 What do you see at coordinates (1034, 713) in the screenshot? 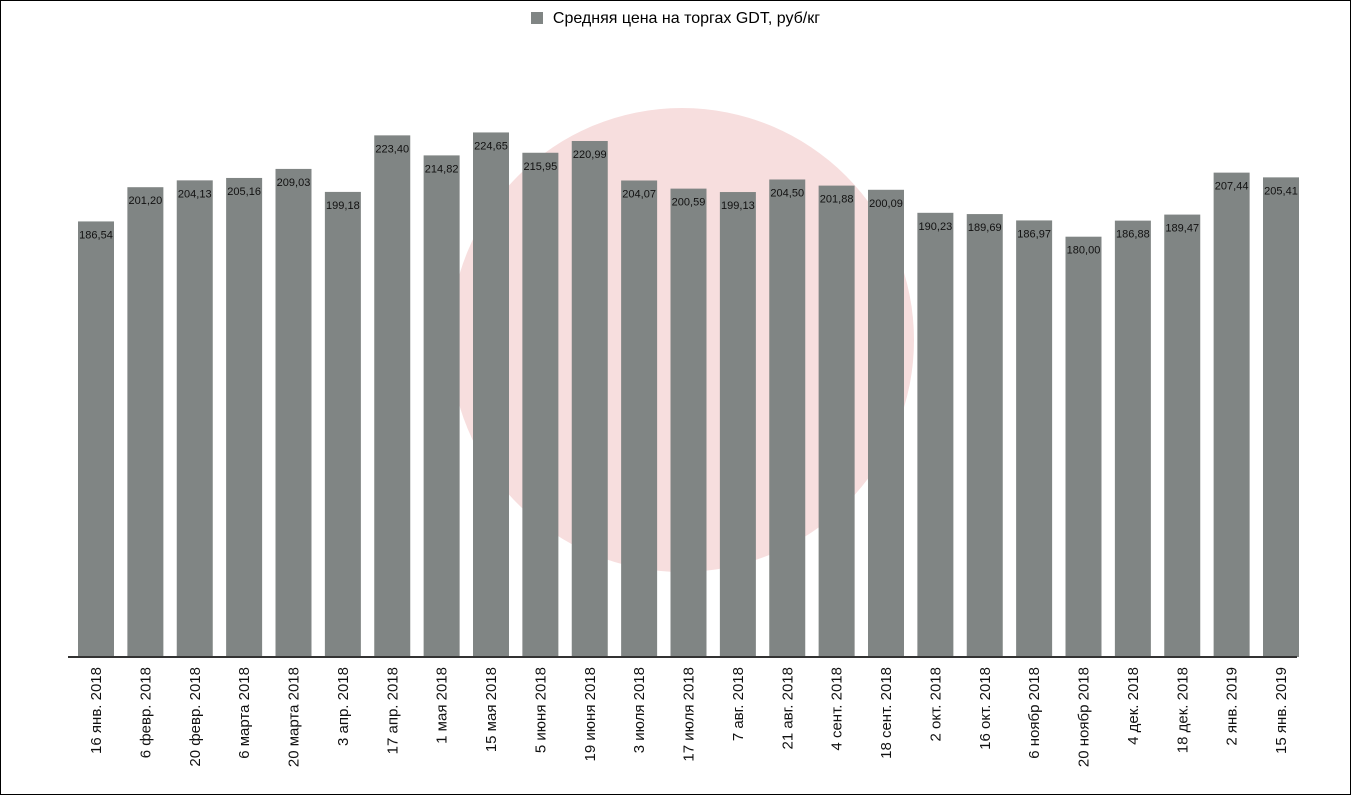
I see `x-tick-label-20: 6 ноябр 2018` at bounding box center [1034, 713].